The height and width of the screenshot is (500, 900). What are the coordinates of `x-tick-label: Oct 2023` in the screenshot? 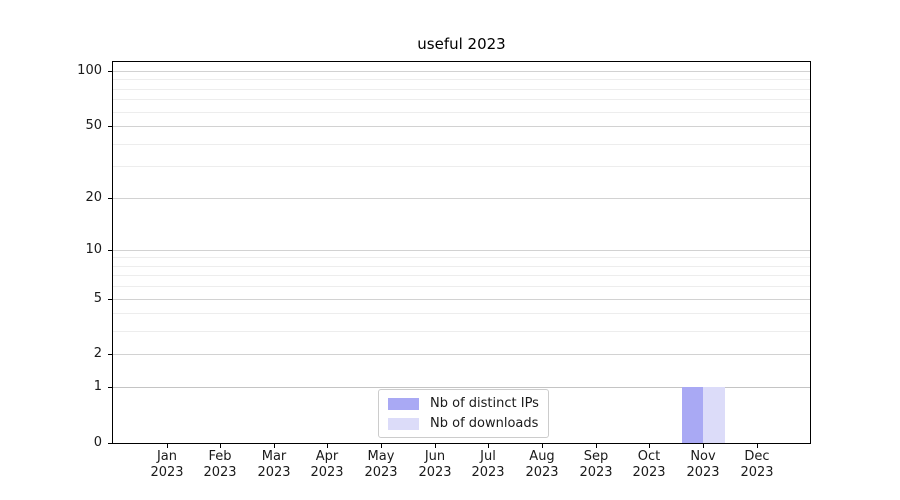 It's located at (649, 465).